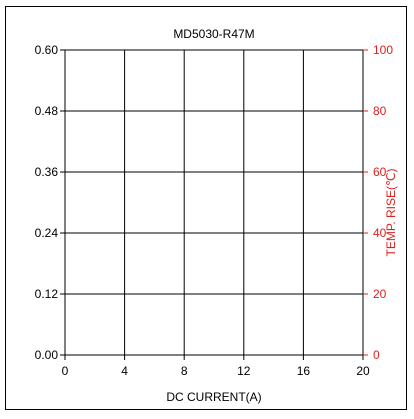  What do you see at coordinates (47, 111) in the screenshot?
I see `y-tick-label: 0.48` at bounding box center [47, 111].